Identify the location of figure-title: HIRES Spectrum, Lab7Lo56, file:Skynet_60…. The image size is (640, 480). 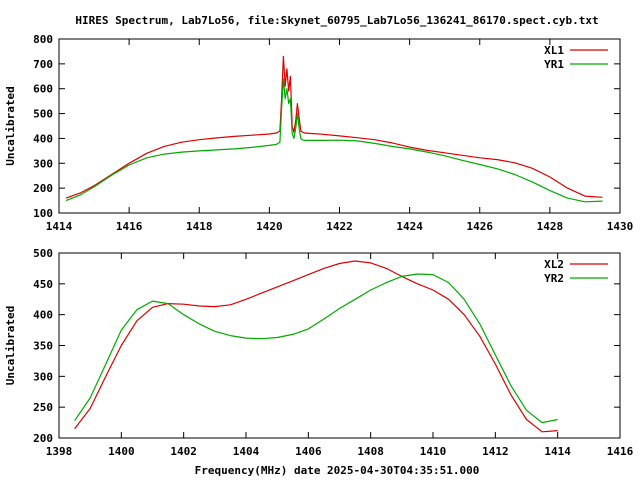
(336, 20).